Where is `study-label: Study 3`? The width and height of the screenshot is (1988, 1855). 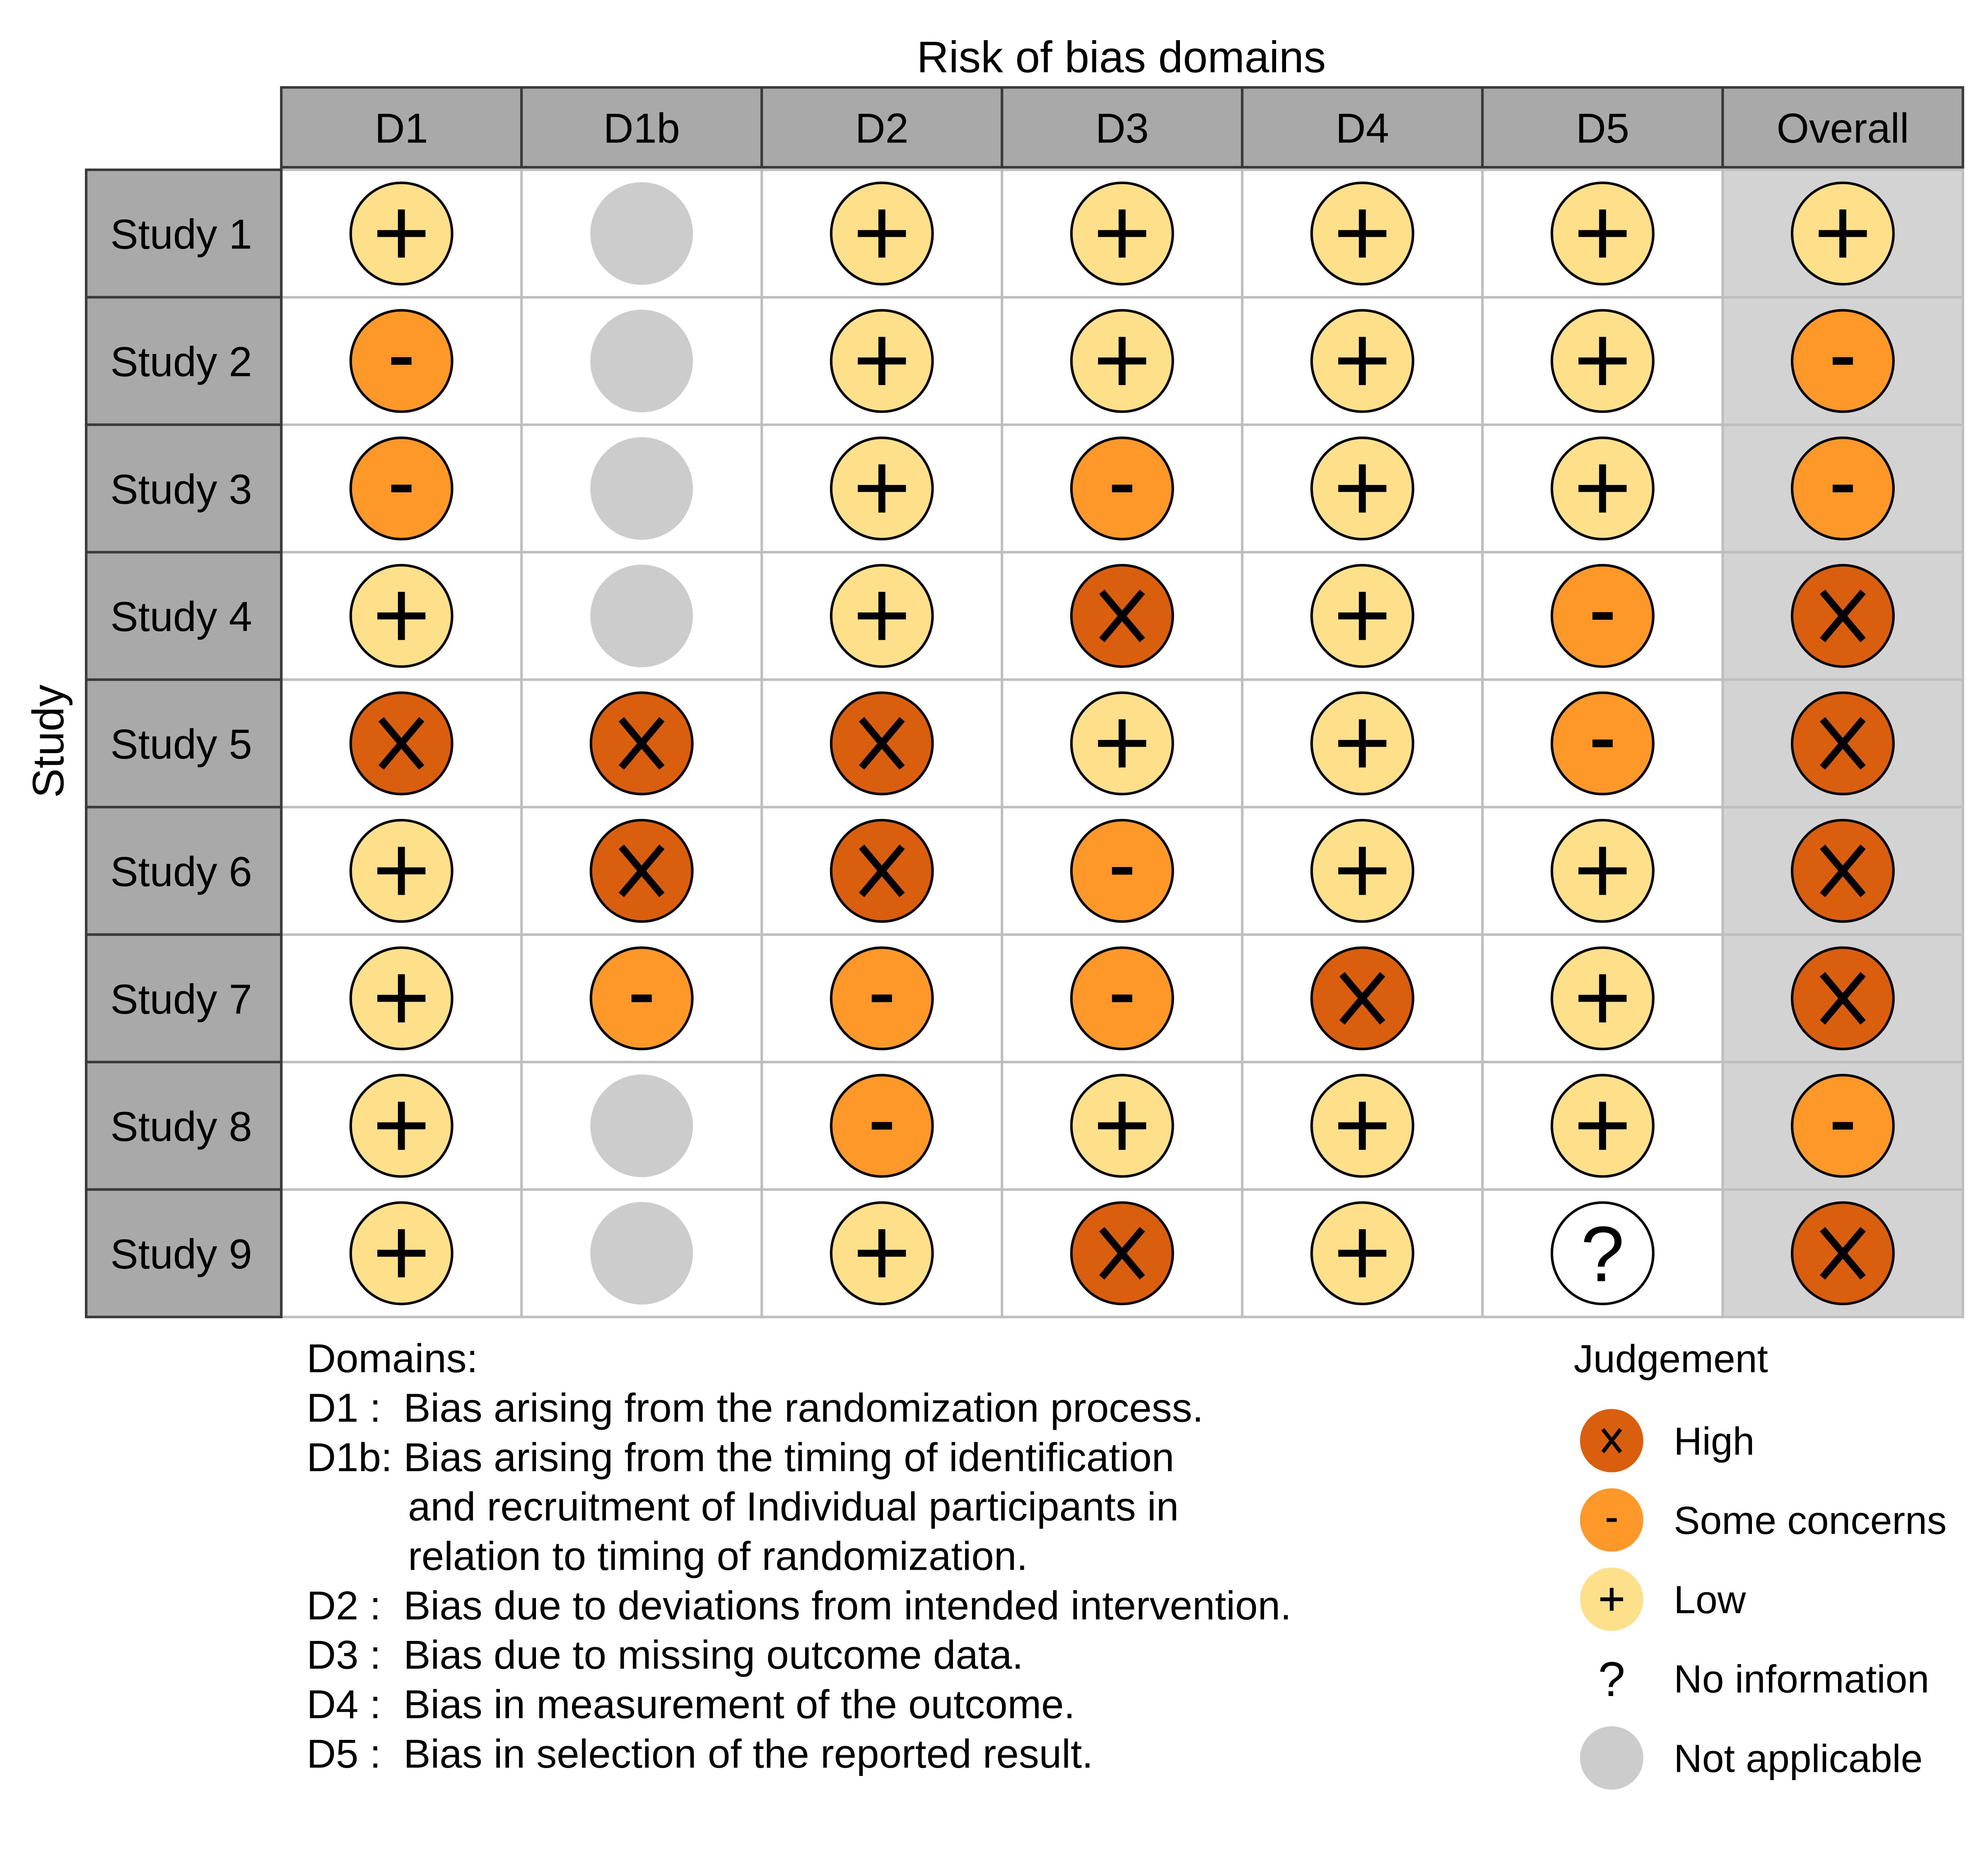
study-label: Study 3 is located at coordinates (181, 489).